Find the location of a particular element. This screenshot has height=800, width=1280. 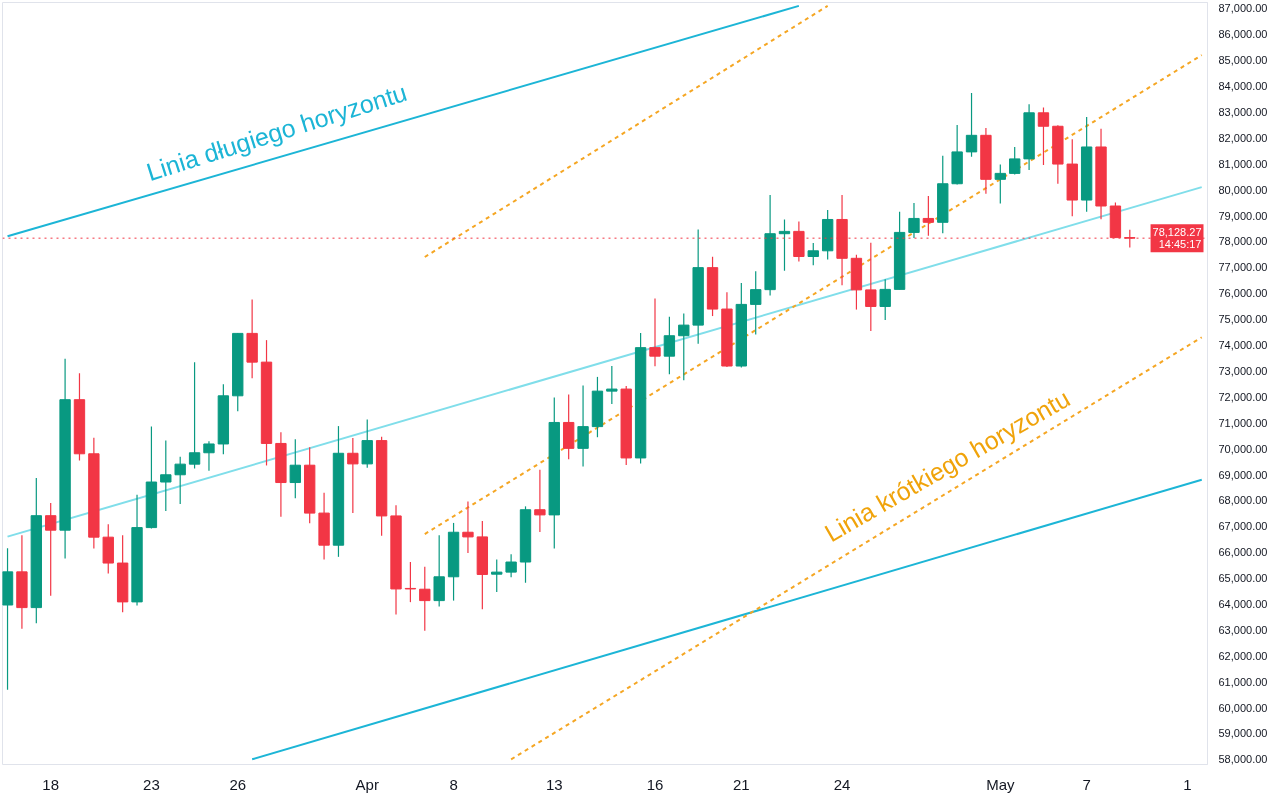

y-tick-label: 70,000.00 is located at coordinates (1243, 448).